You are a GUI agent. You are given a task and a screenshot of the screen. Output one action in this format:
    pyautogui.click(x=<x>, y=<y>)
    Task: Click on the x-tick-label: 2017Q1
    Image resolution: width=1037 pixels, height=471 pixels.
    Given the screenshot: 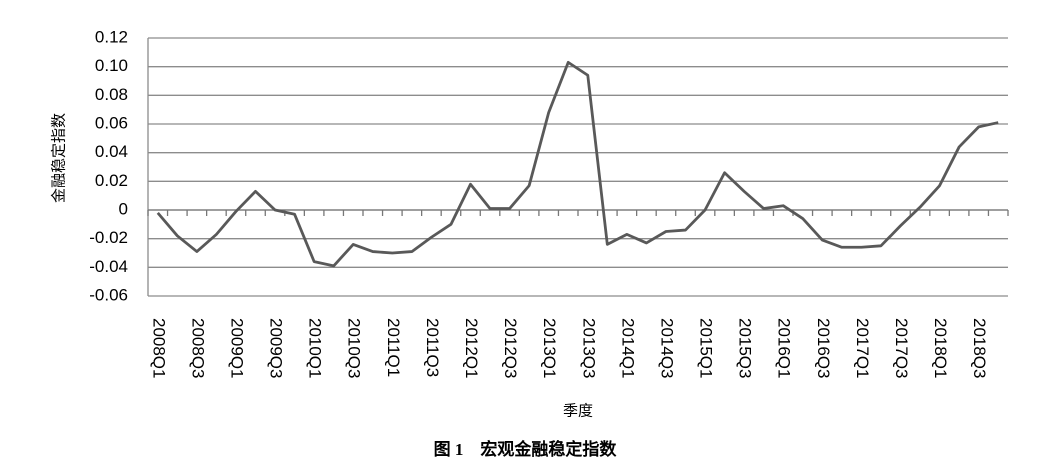 What is the action you would take?
    pyautogui.click(x=862, y=348)
    